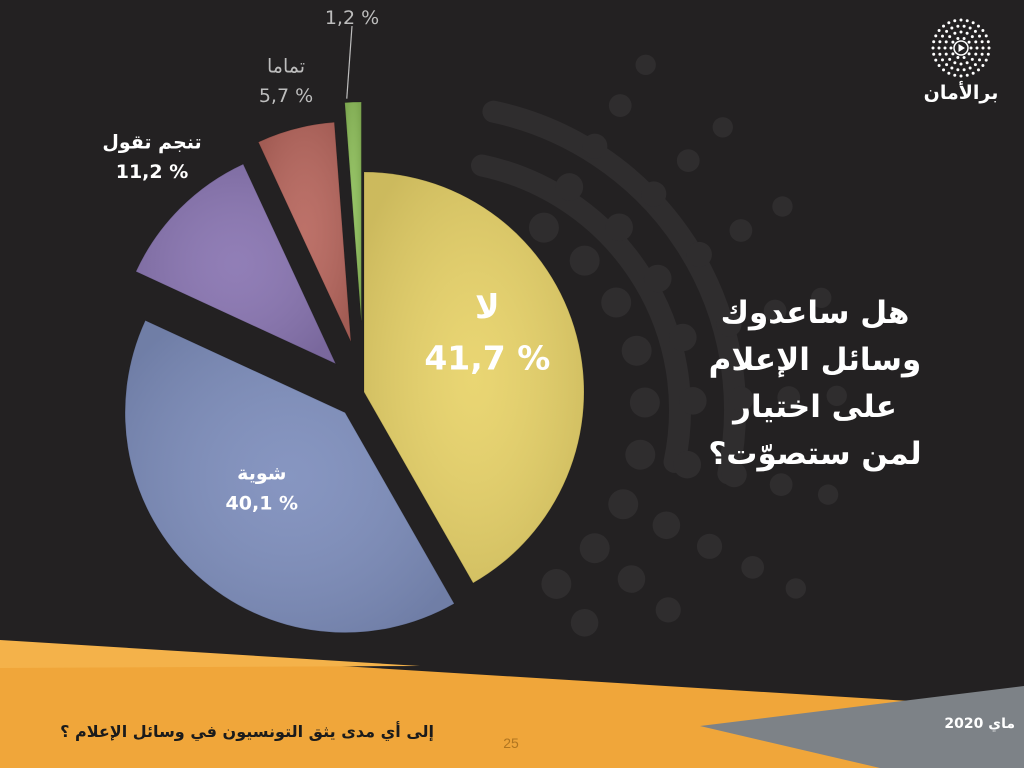 Image resolution: width=1024 pixels, height=768 pixels. What do you see at coordinates (286, 96) in the screenshot?
I see `pie-slice-label: 5,7 %` at bounding box center [286, 96].